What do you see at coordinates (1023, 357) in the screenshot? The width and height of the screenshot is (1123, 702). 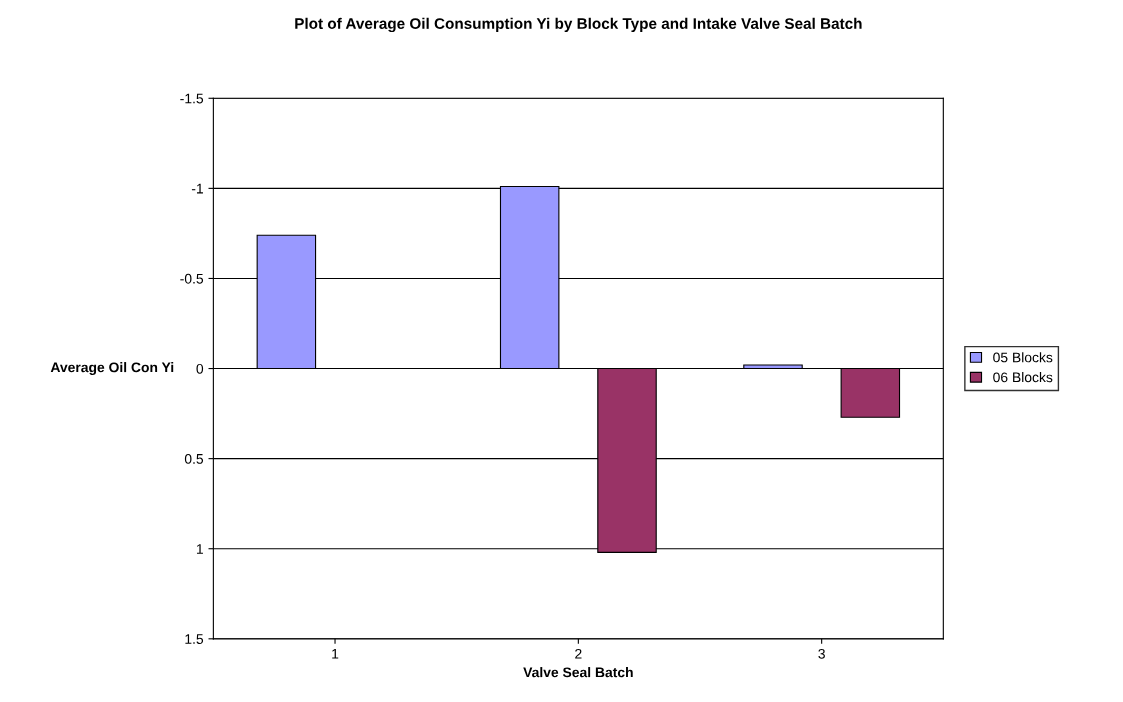 I see `legend-label: 05 Blocks` at bounding box center [1023, 357].